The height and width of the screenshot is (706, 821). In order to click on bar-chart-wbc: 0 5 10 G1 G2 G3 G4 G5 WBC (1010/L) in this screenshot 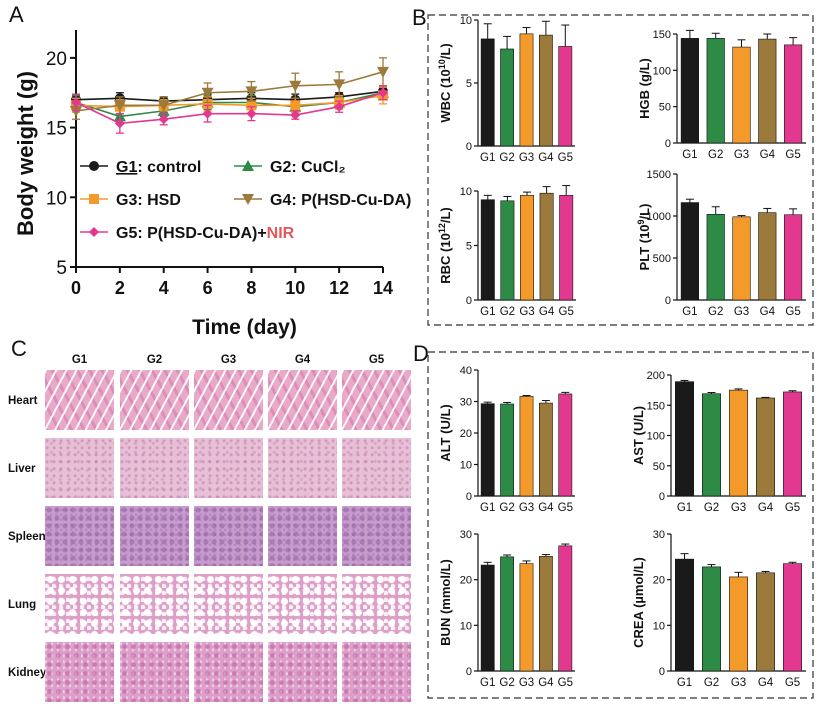, I will do `click(506, 89)`.